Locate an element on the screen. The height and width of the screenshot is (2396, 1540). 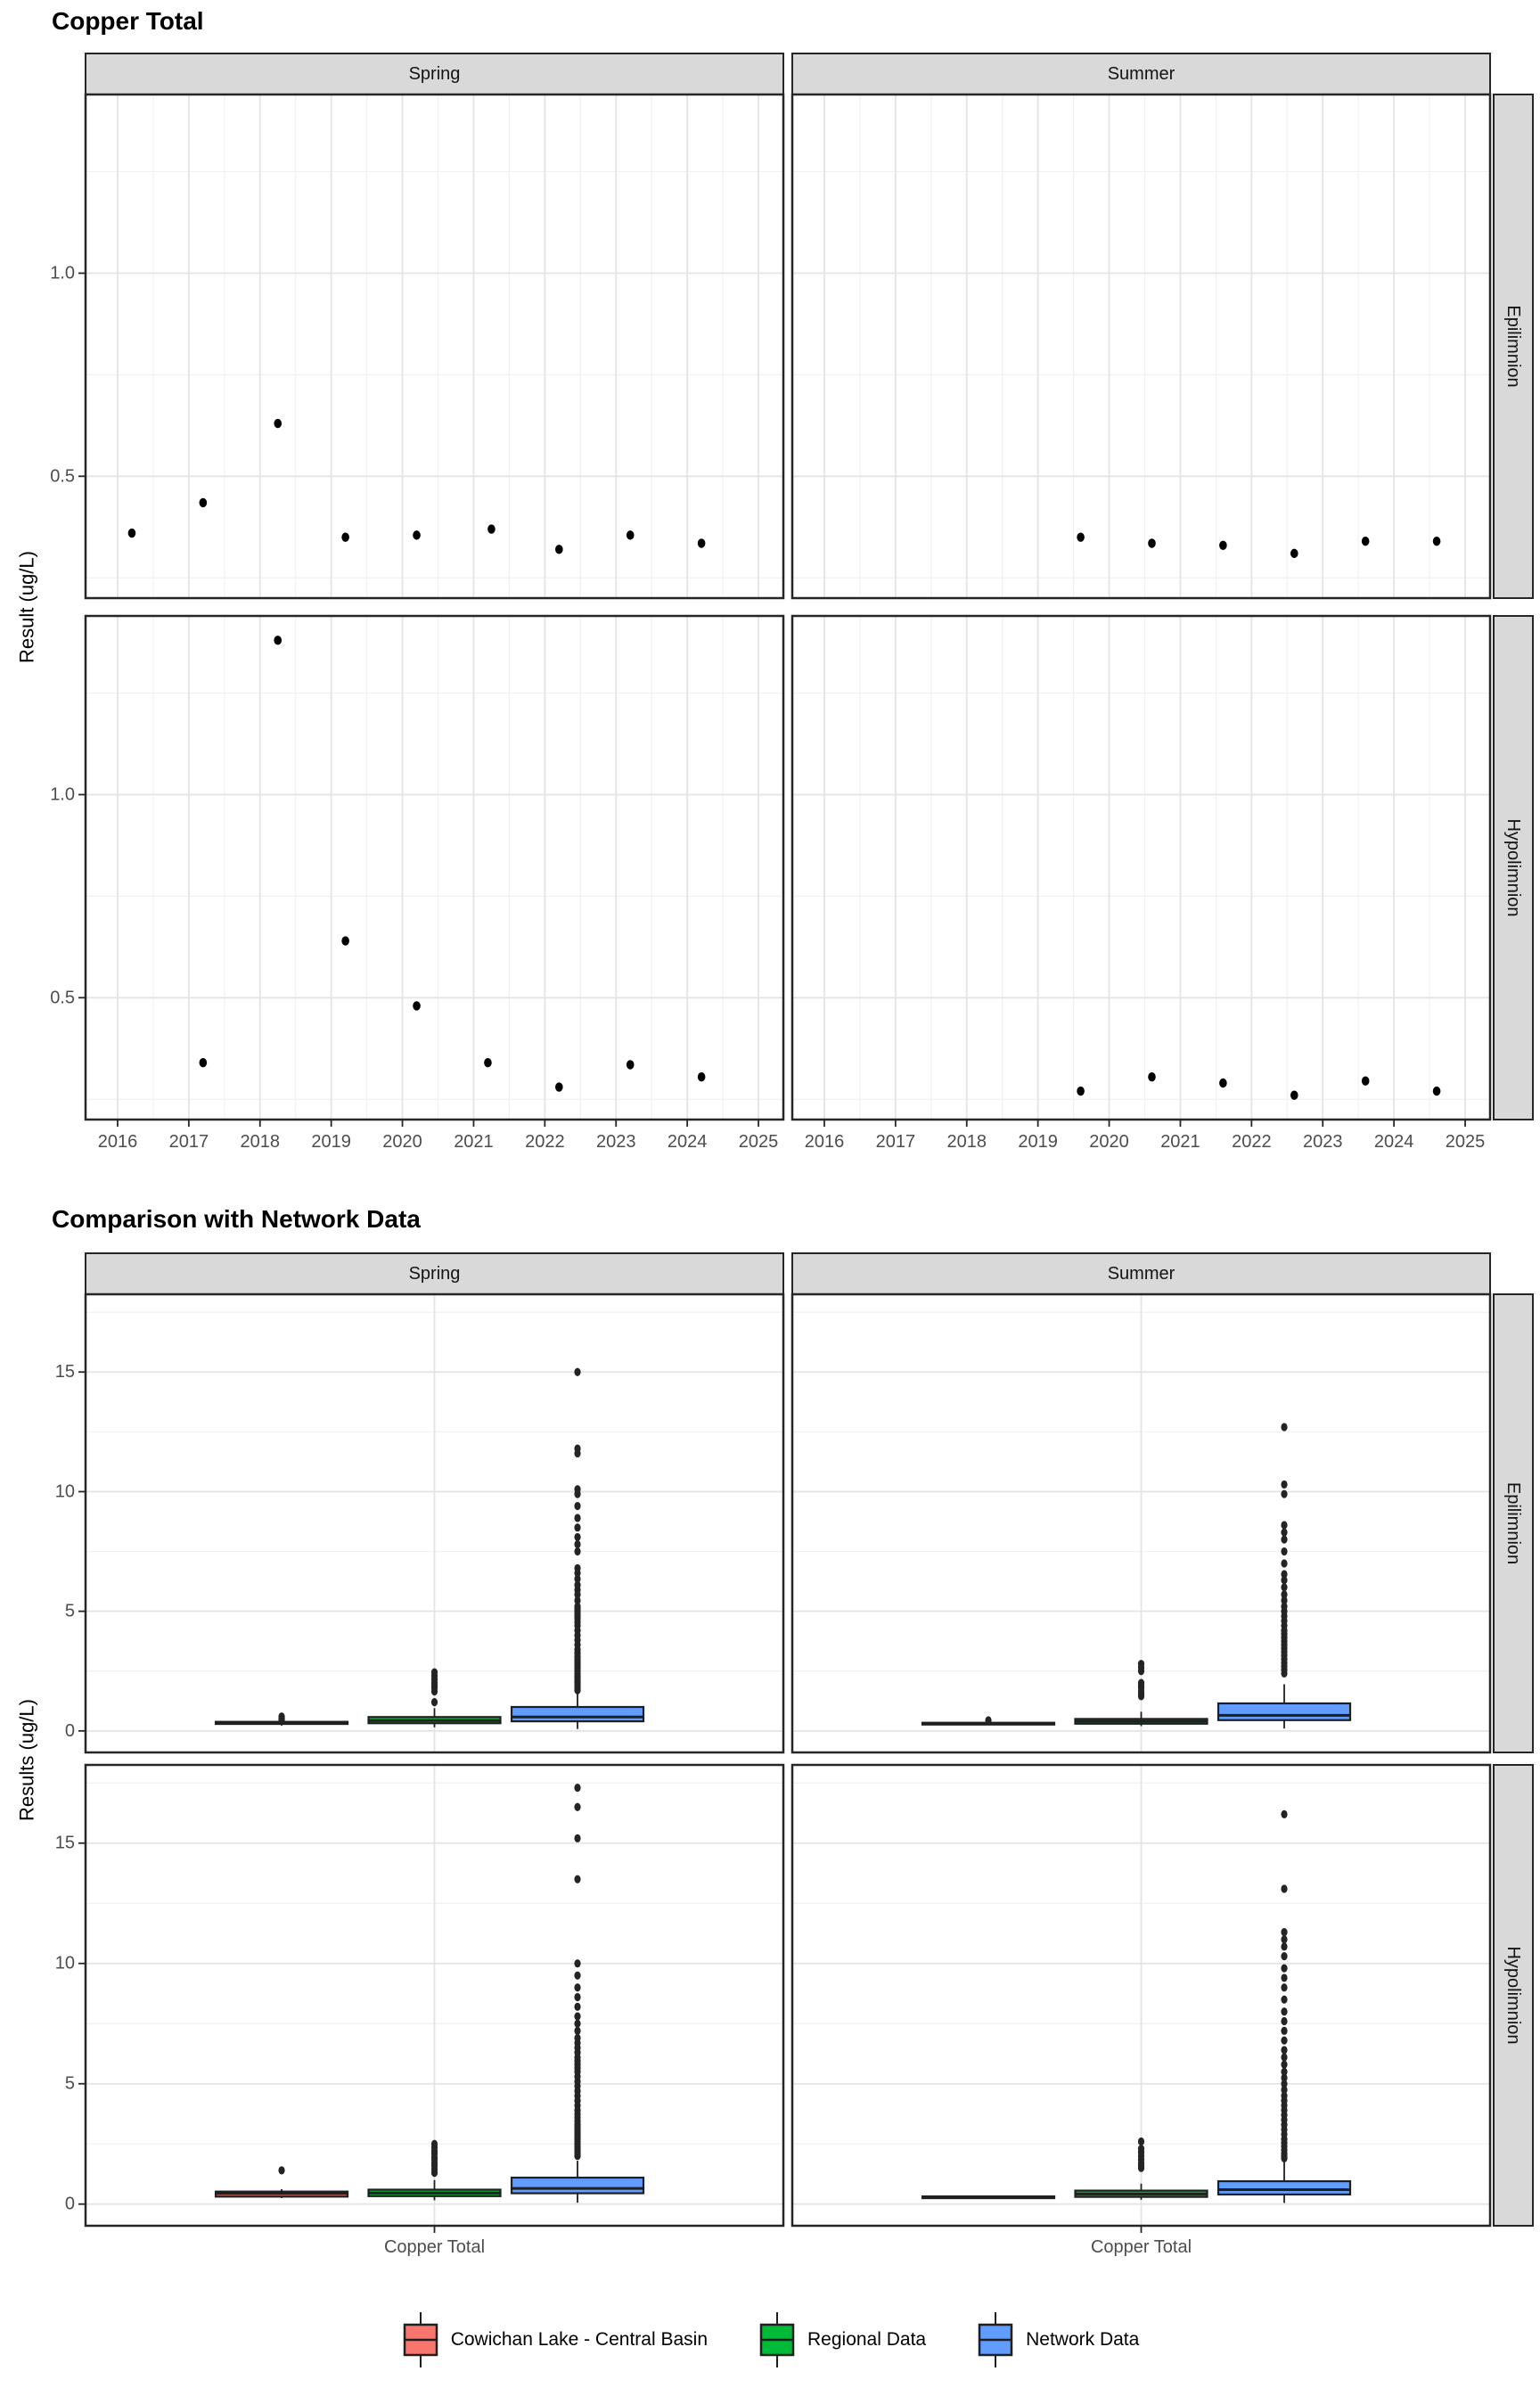
scatter-chart-title: Copper Total is located at coordinates (128, 21).